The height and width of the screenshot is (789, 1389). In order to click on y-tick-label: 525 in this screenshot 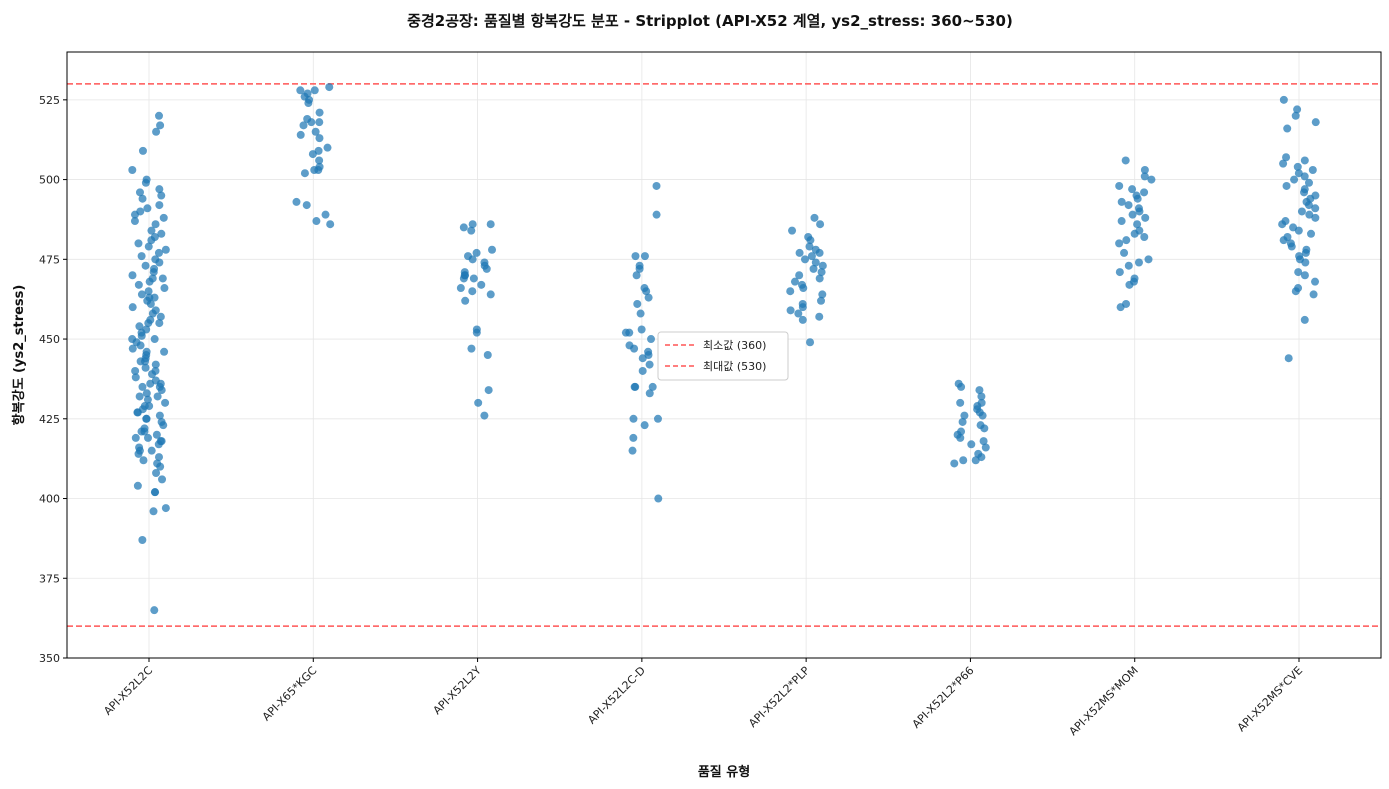, I will do `click(49, 100)`.